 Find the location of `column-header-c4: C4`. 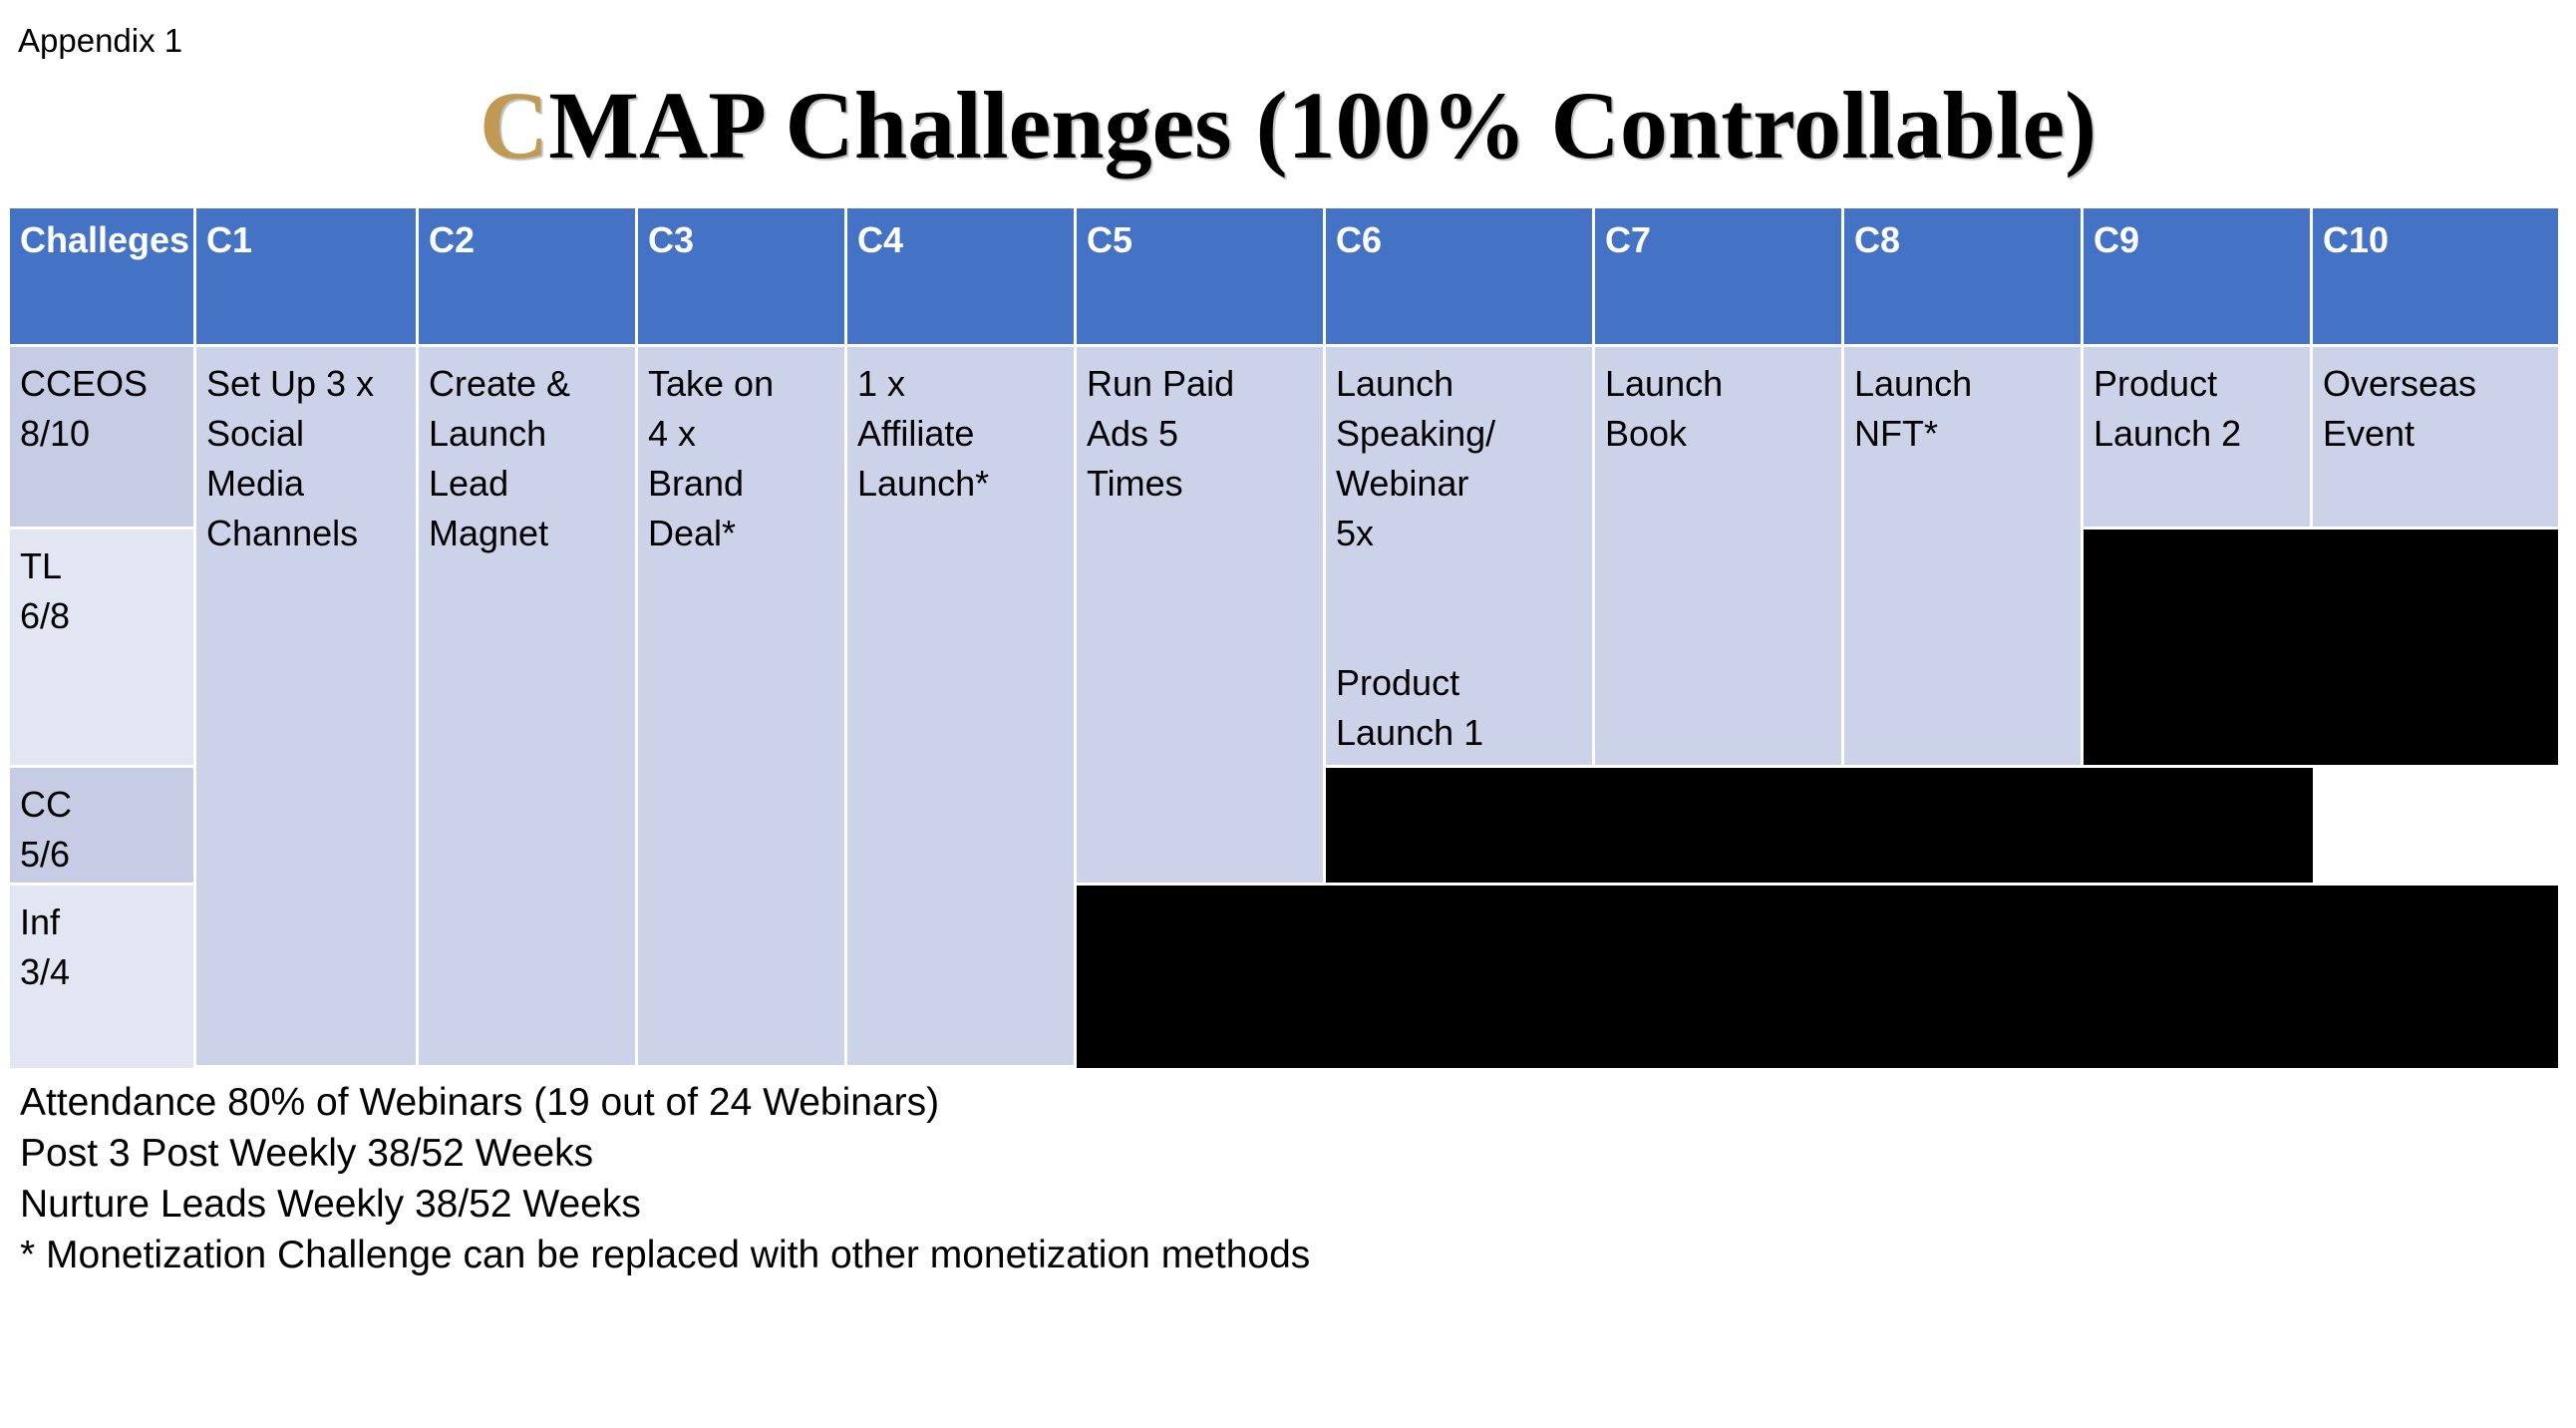

column-header-c4: C4 is located at coordinates (962, 277).